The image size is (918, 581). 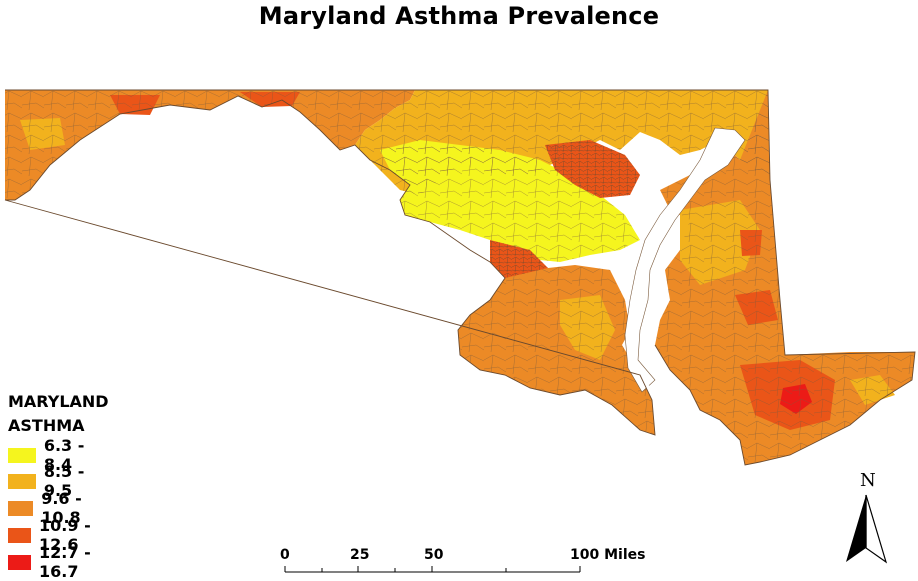 I want to click on legend-item: 6.3 - 8.4, so click(x=58, y=455).